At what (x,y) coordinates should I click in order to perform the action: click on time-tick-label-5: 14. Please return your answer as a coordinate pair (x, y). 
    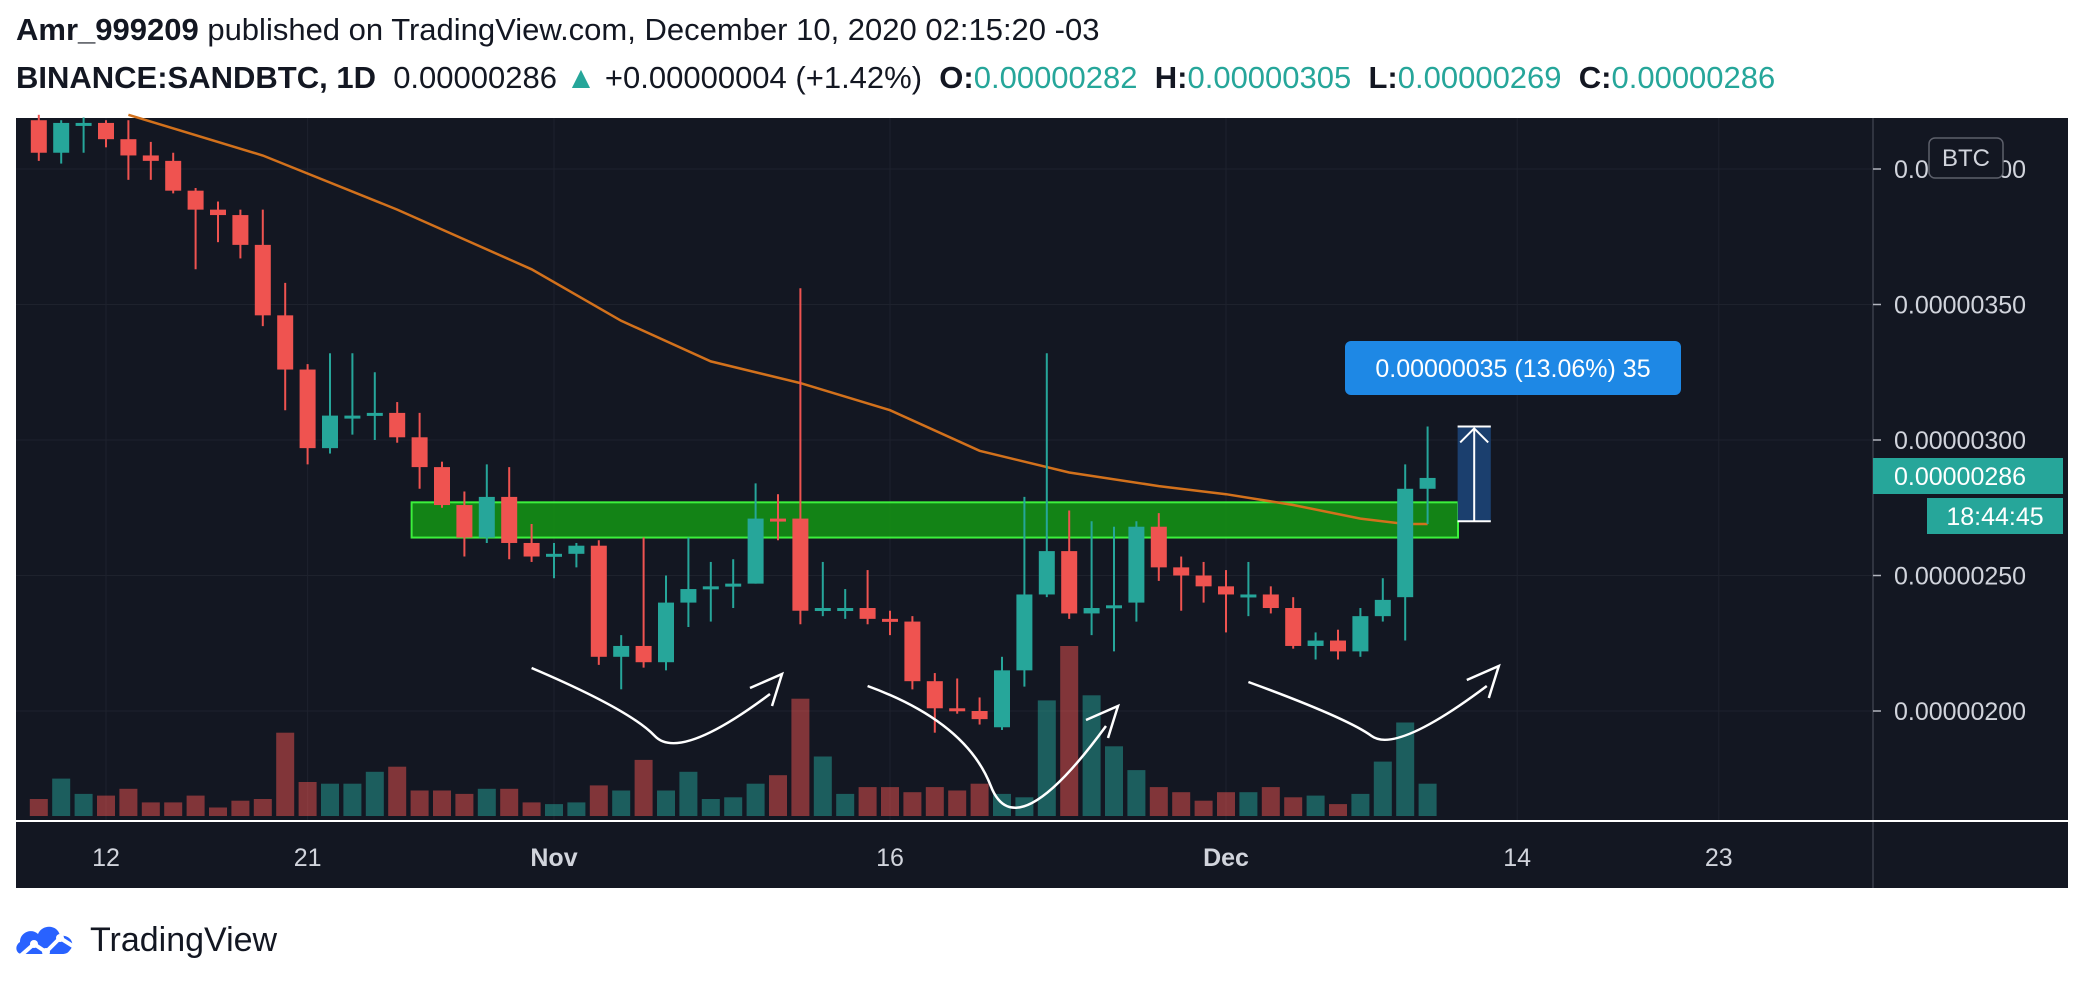
    Looking at the image, I should click on (1517, 858).